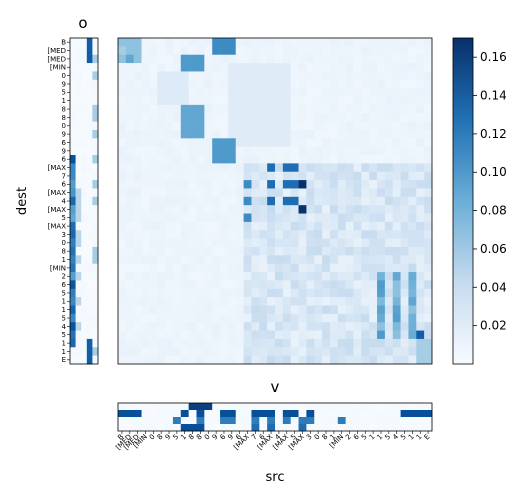 The width and height of the screenshot is (532, 501). Describe the element at coordinates (56, 51) in the screenshot. I see `row-tick-label: [MED` at that location.